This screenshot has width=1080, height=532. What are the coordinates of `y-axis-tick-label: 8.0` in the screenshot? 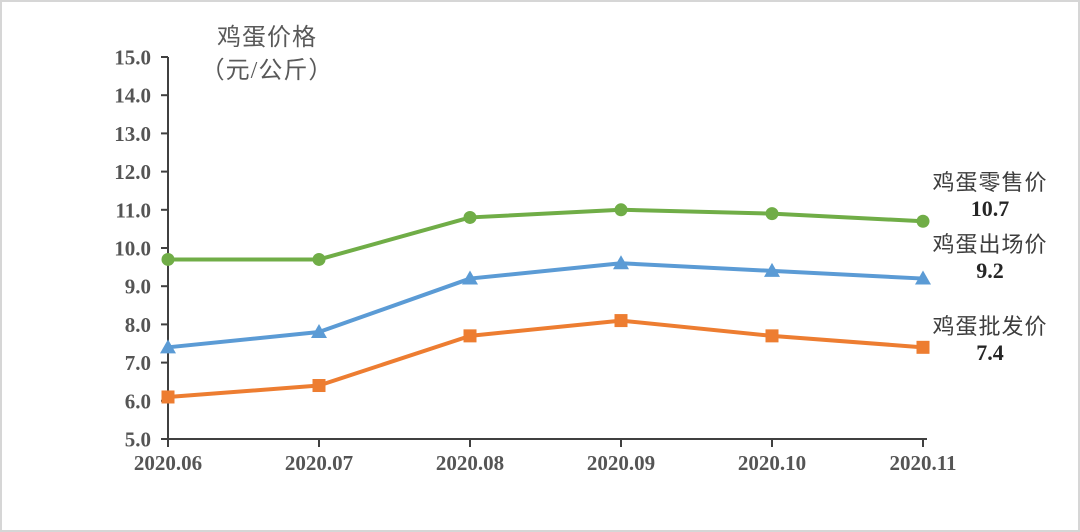 It's located at (138, 325).